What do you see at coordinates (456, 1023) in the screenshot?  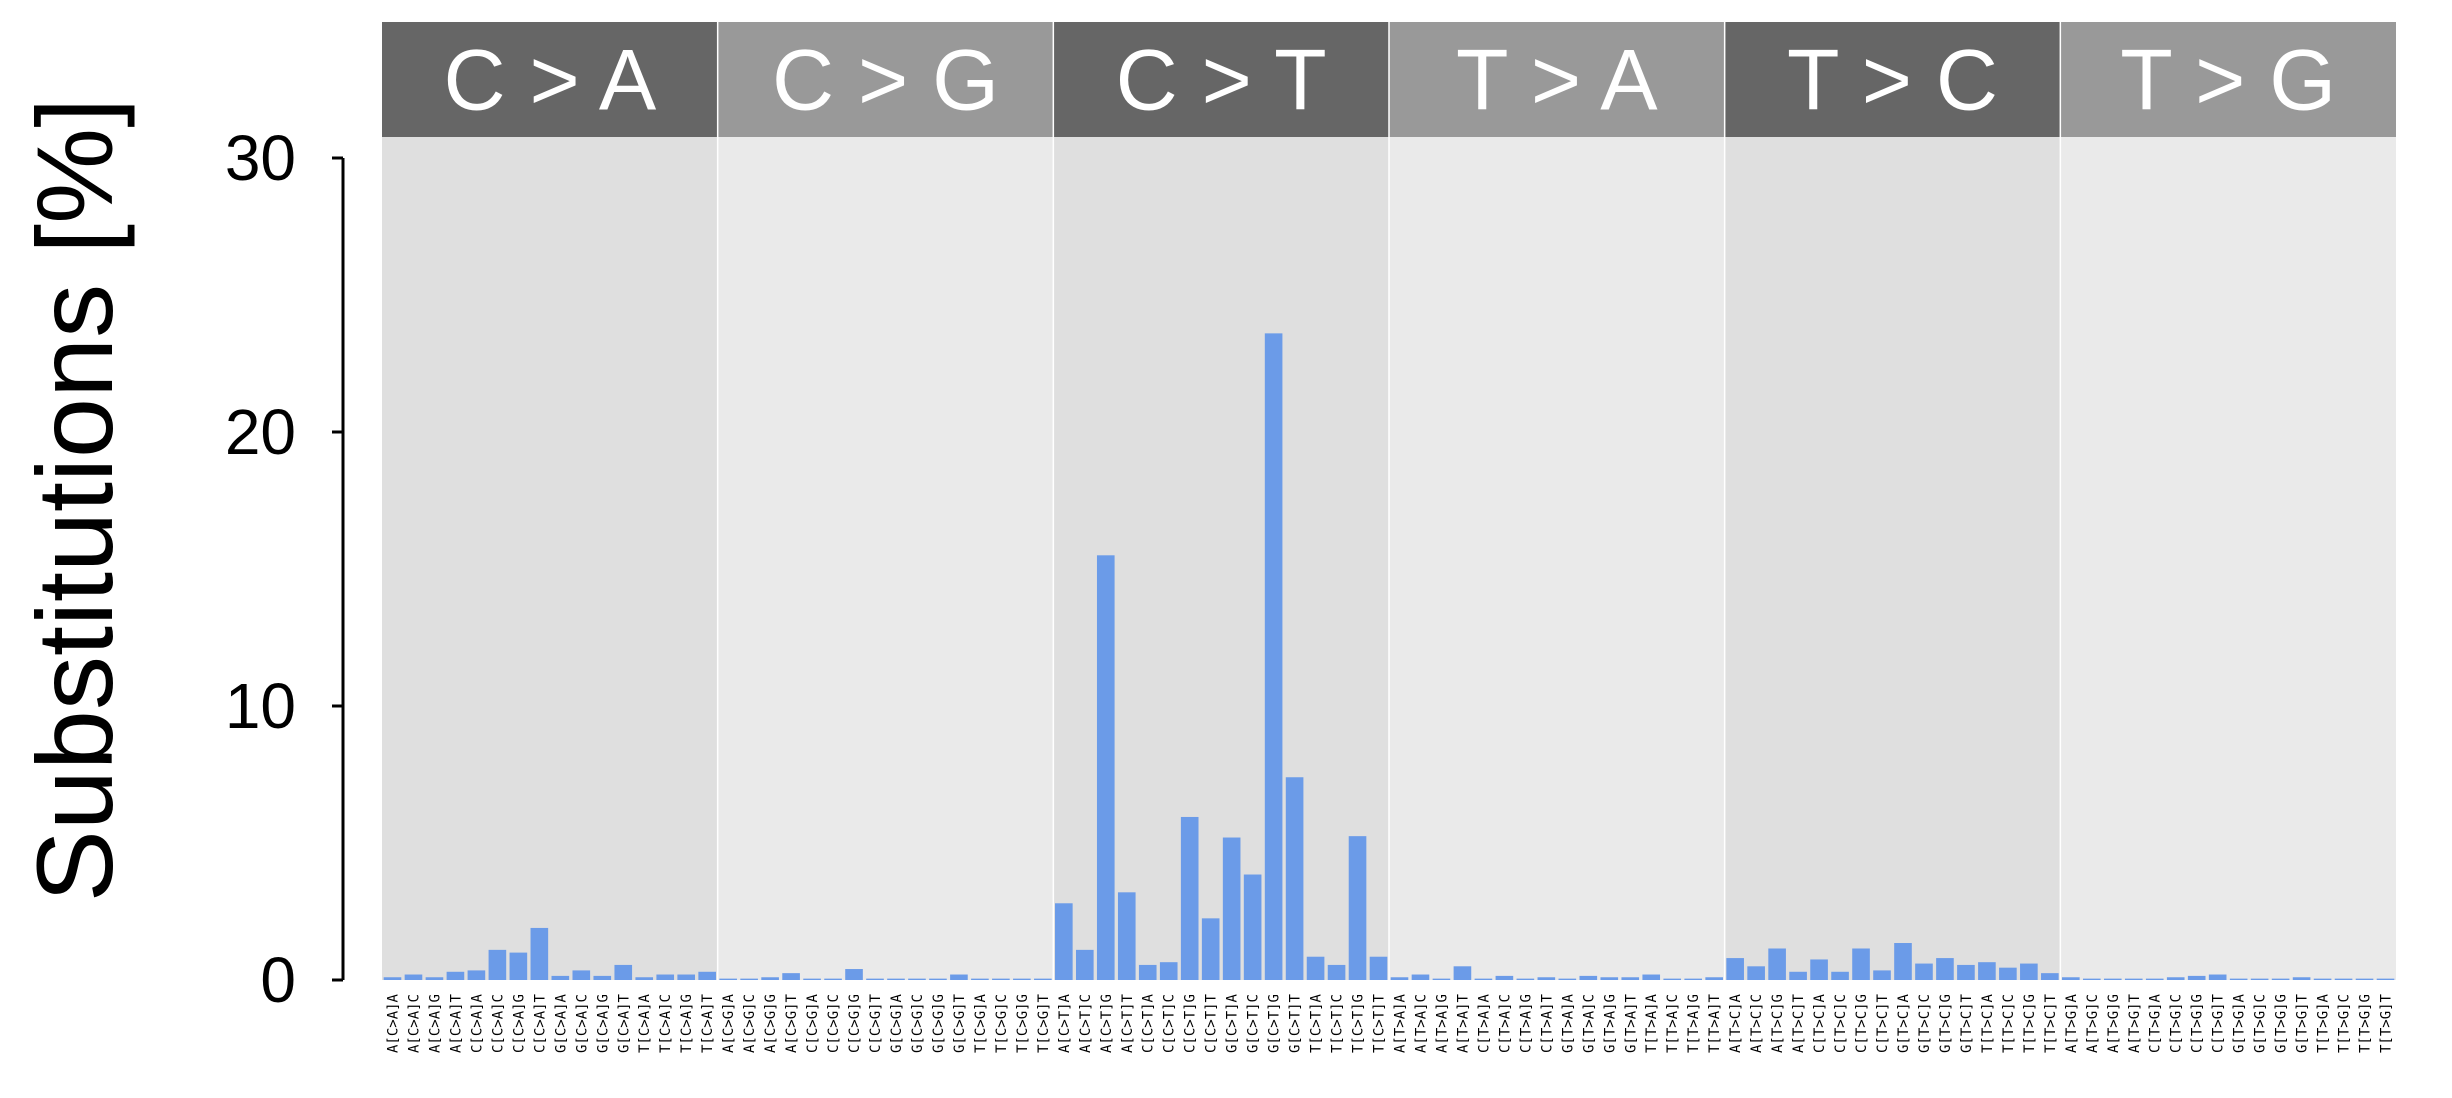 I see `x-tick-label: A[C>A]T` at bounding box center [456, 1023].